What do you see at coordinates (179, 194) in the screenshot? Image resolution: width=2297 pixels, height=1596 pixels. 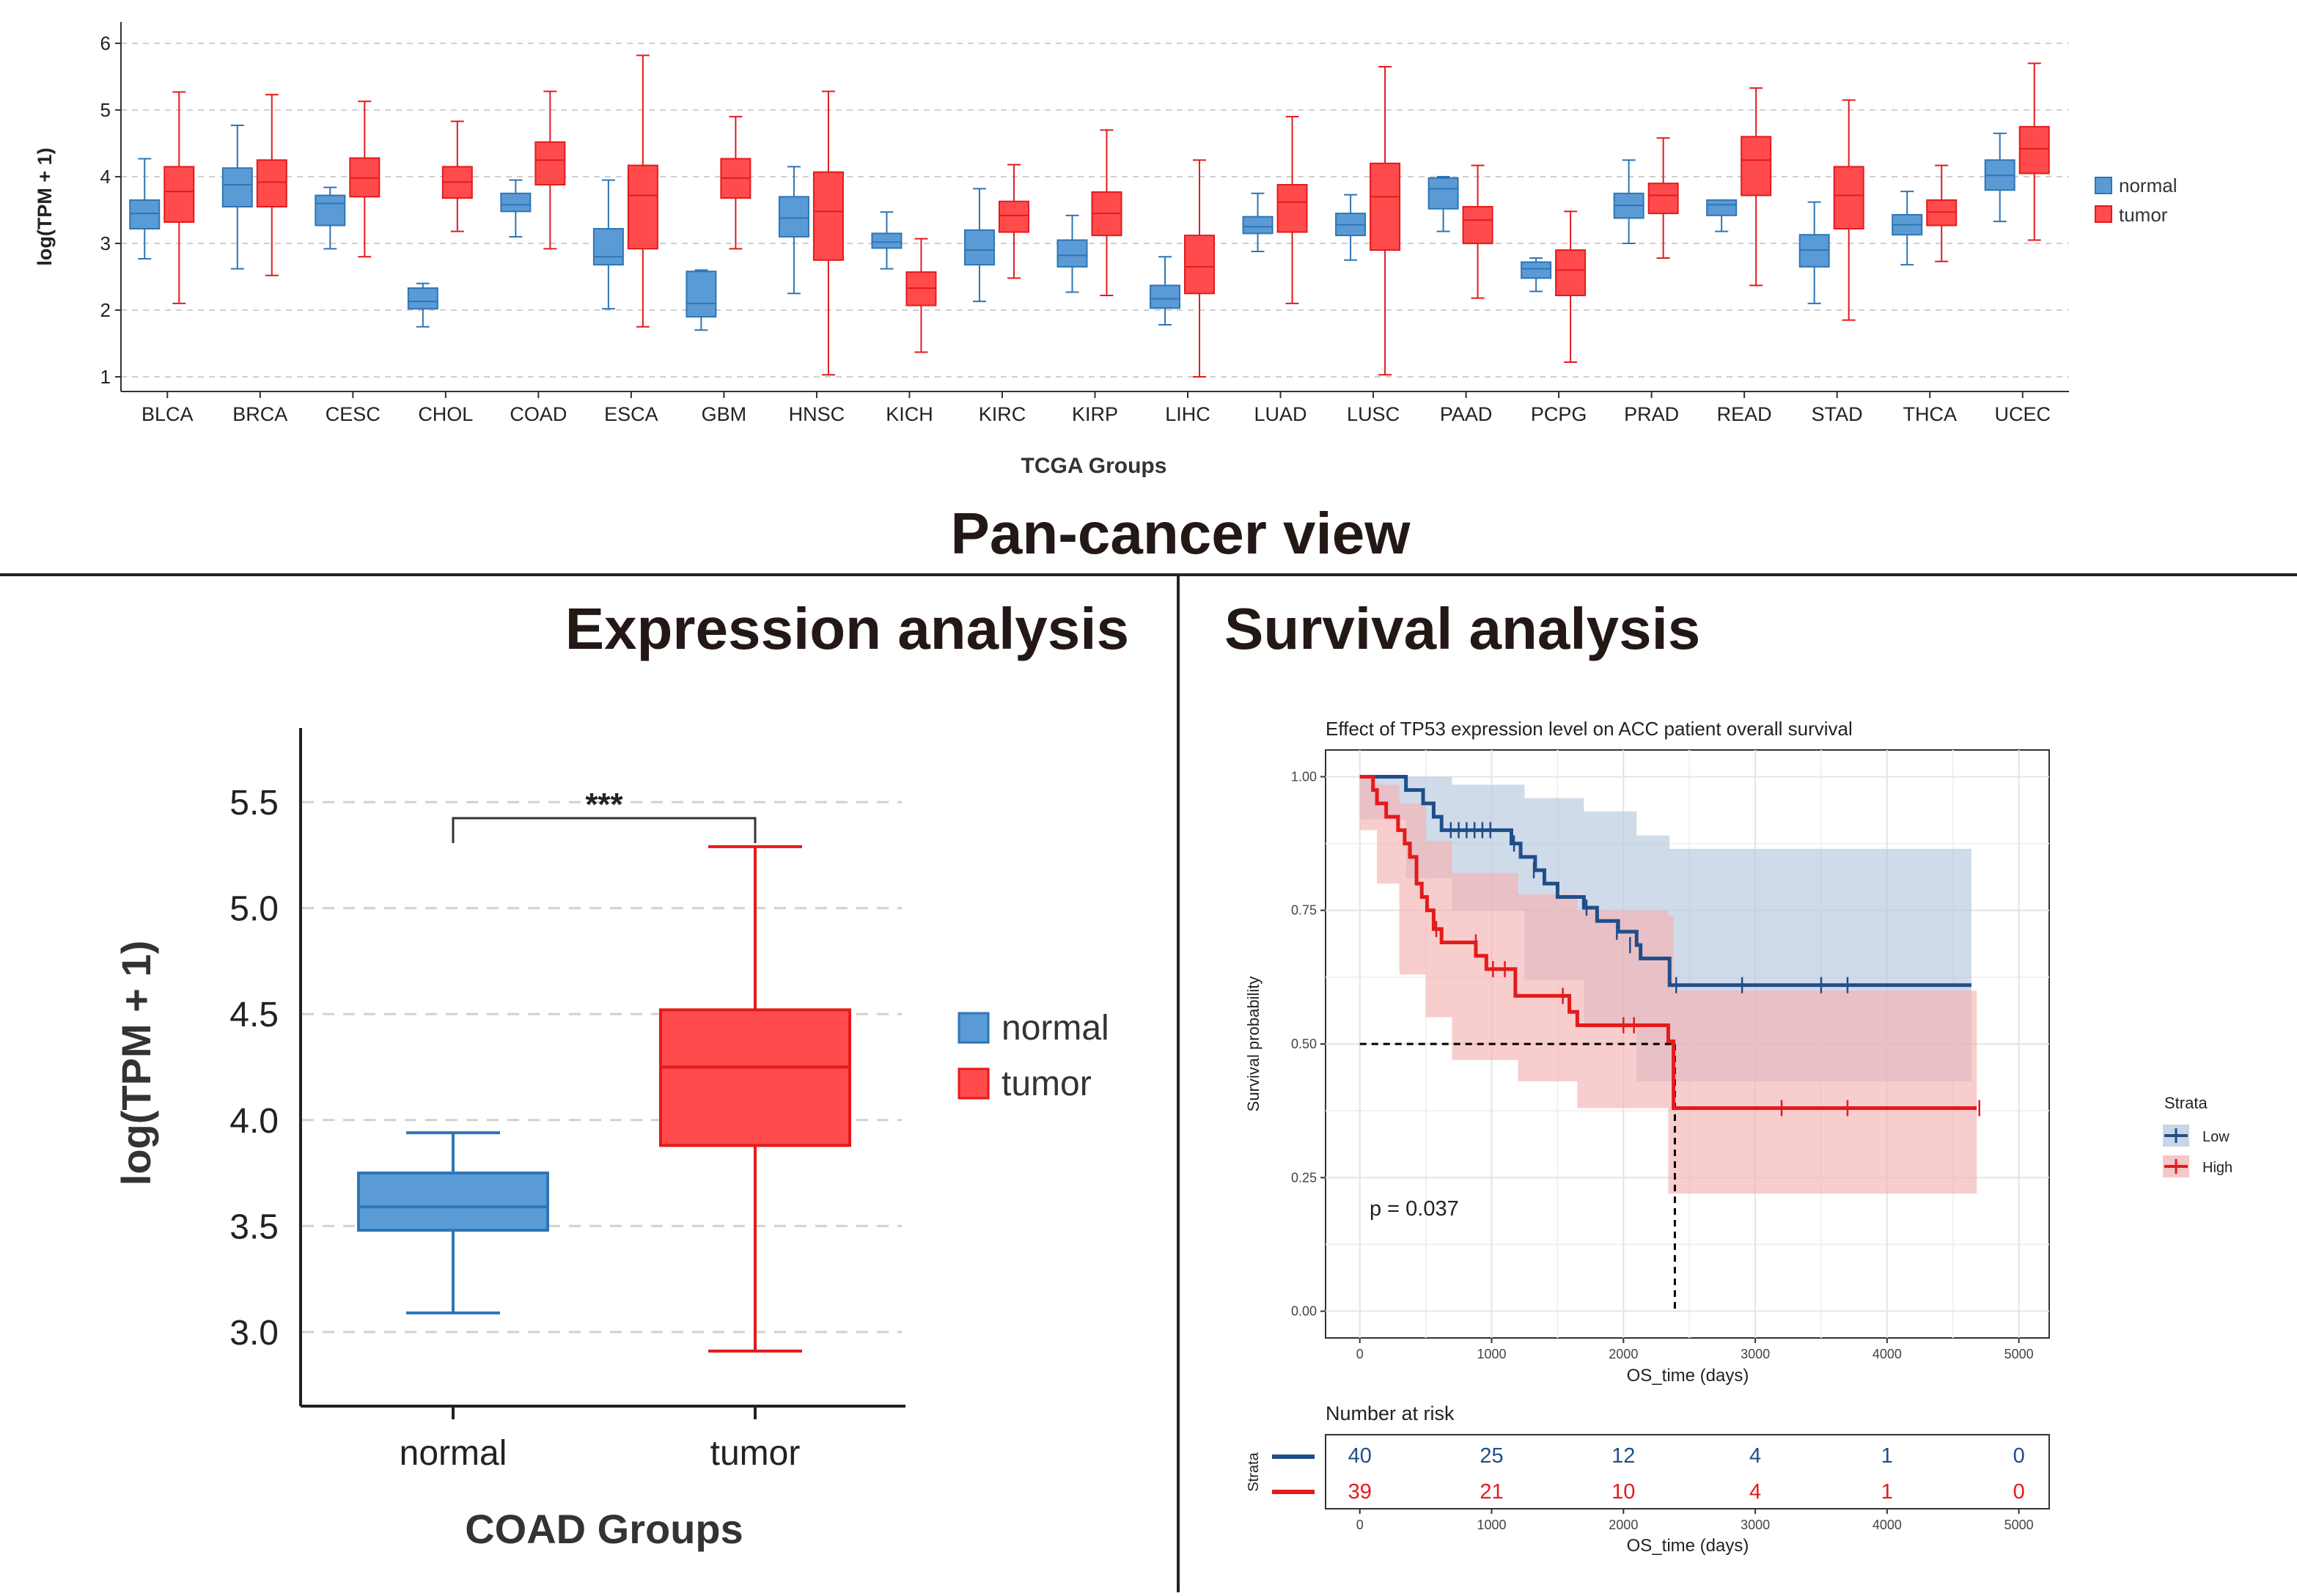 I see `box-tumor-blca-box` at bounding box center [179, 194].